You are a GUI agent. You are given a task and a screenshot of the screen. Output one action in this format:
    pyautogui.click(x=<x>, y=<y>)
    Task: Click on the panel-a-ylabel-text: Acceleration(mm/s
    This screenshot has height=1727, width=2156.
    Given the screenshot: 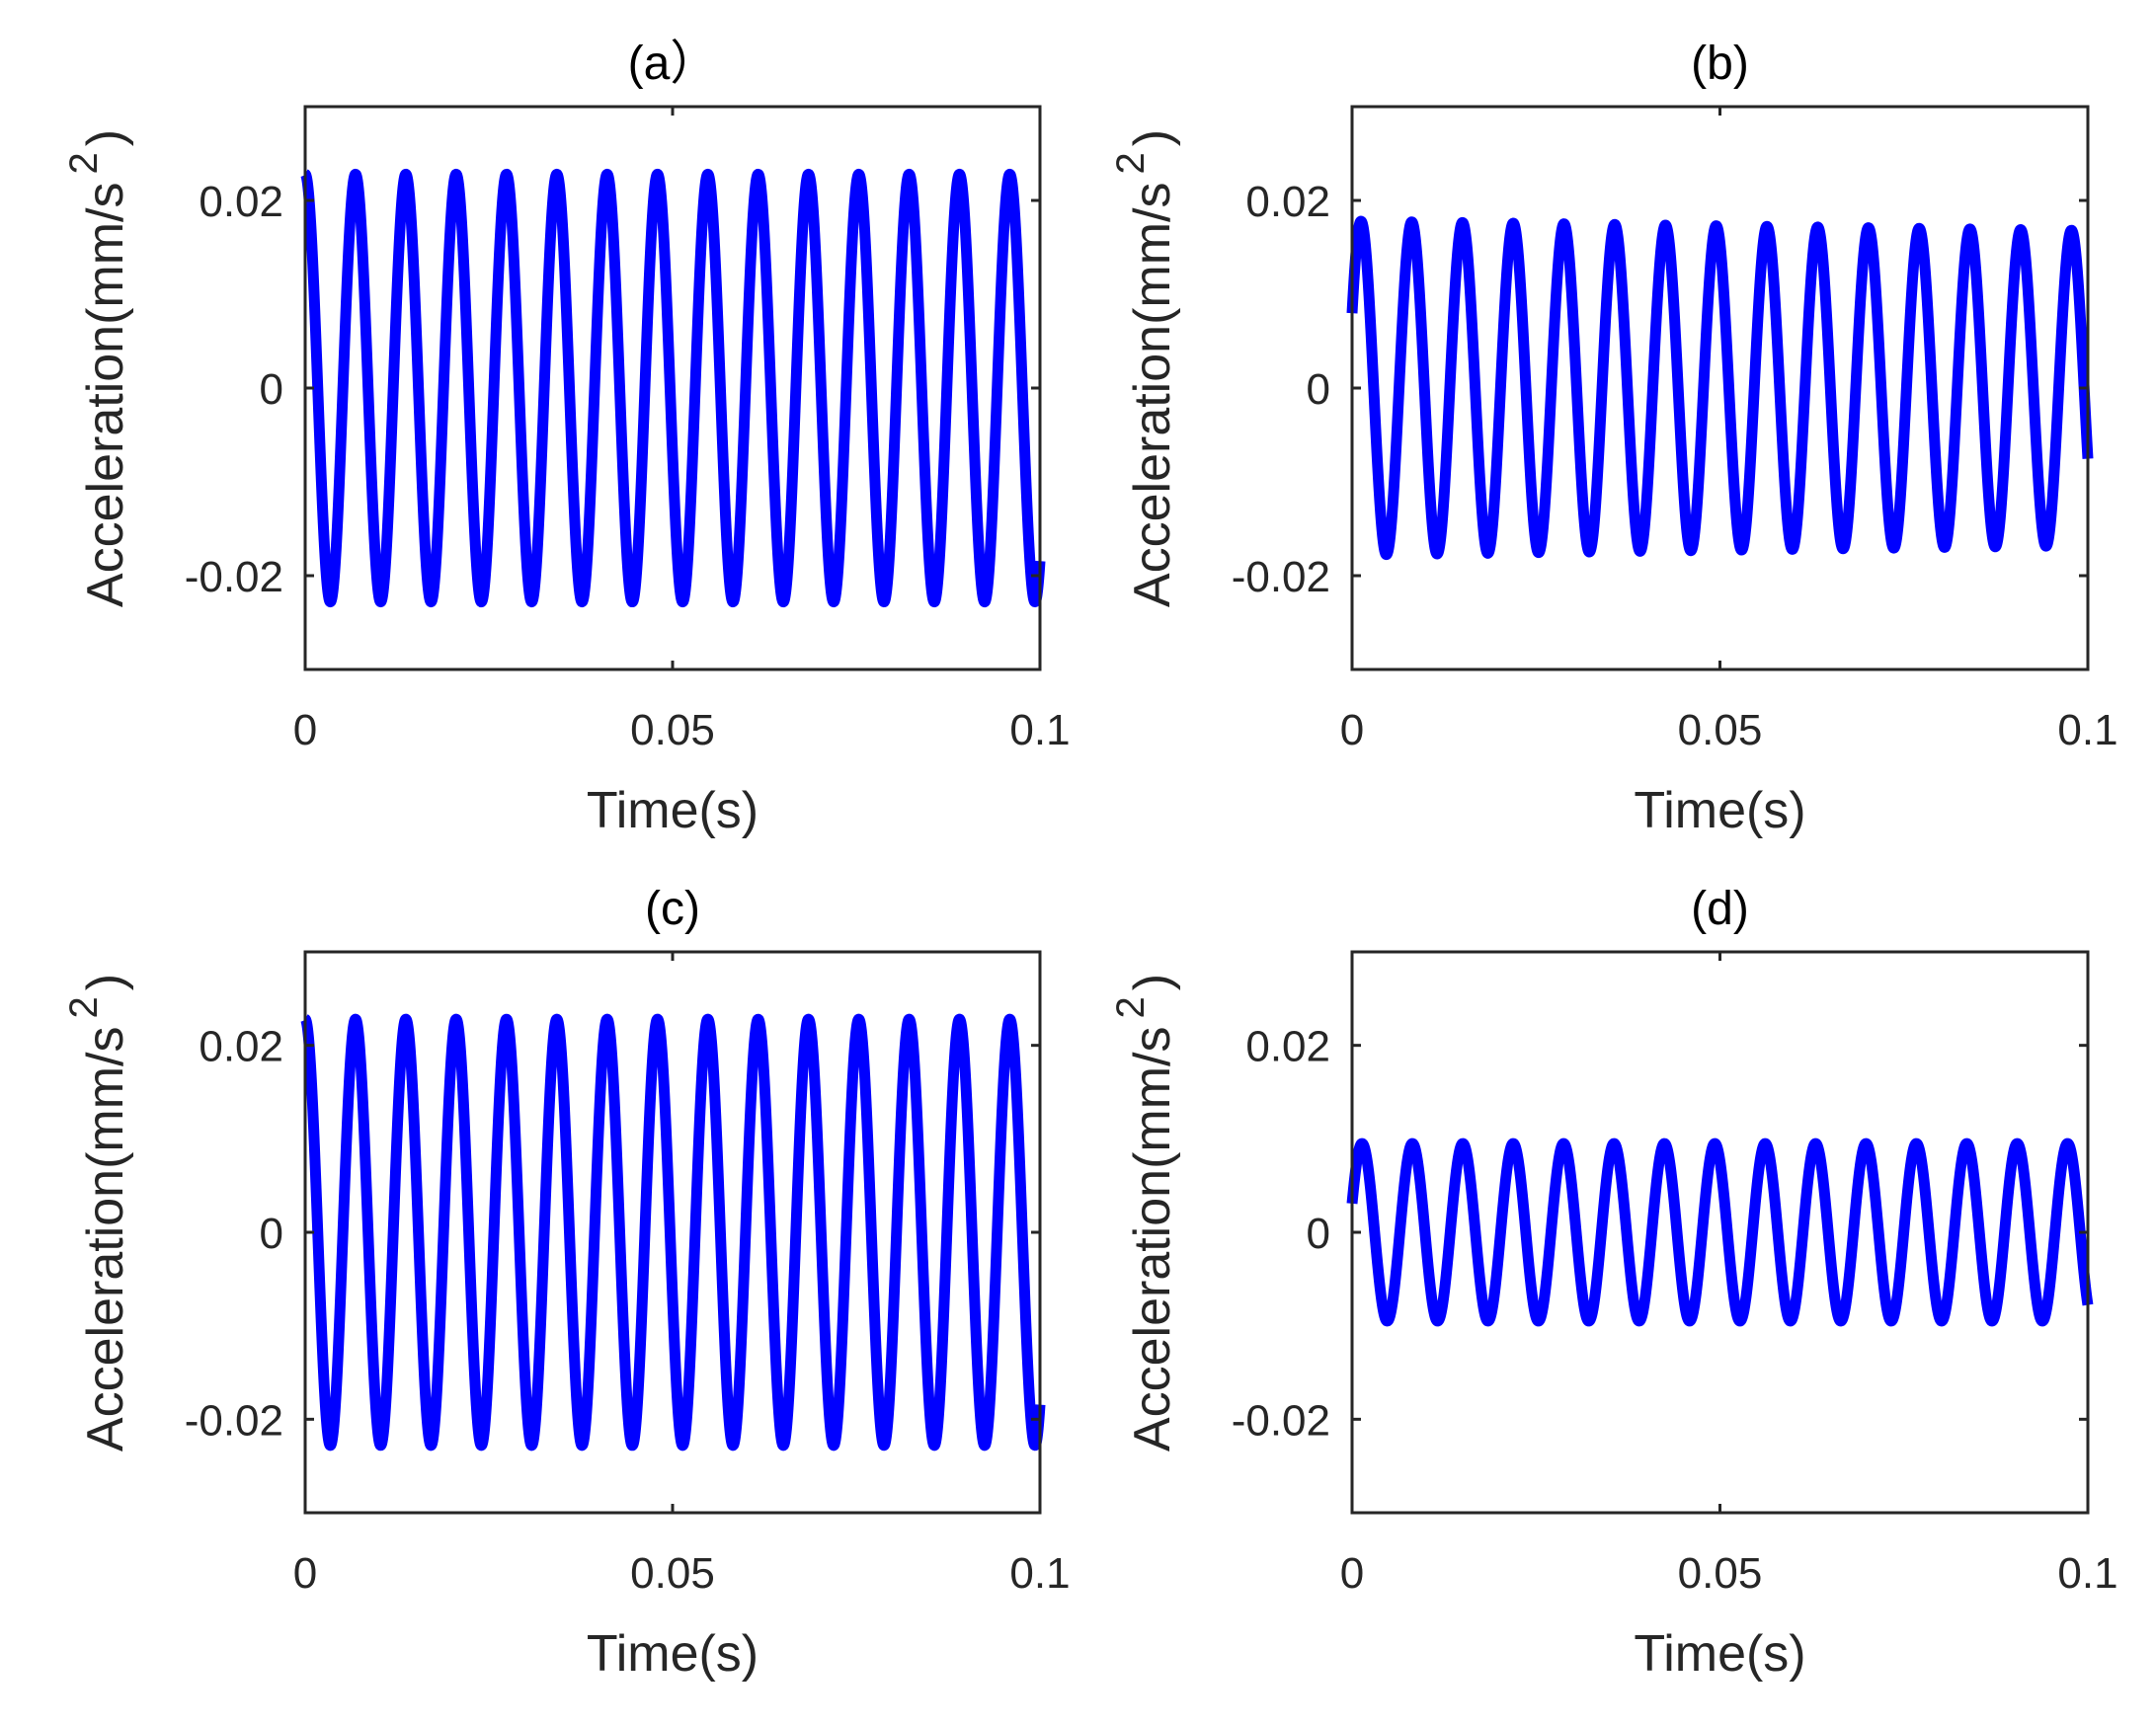 What is the action you would take?
    pyautogui.click(x=106, y=395)
    